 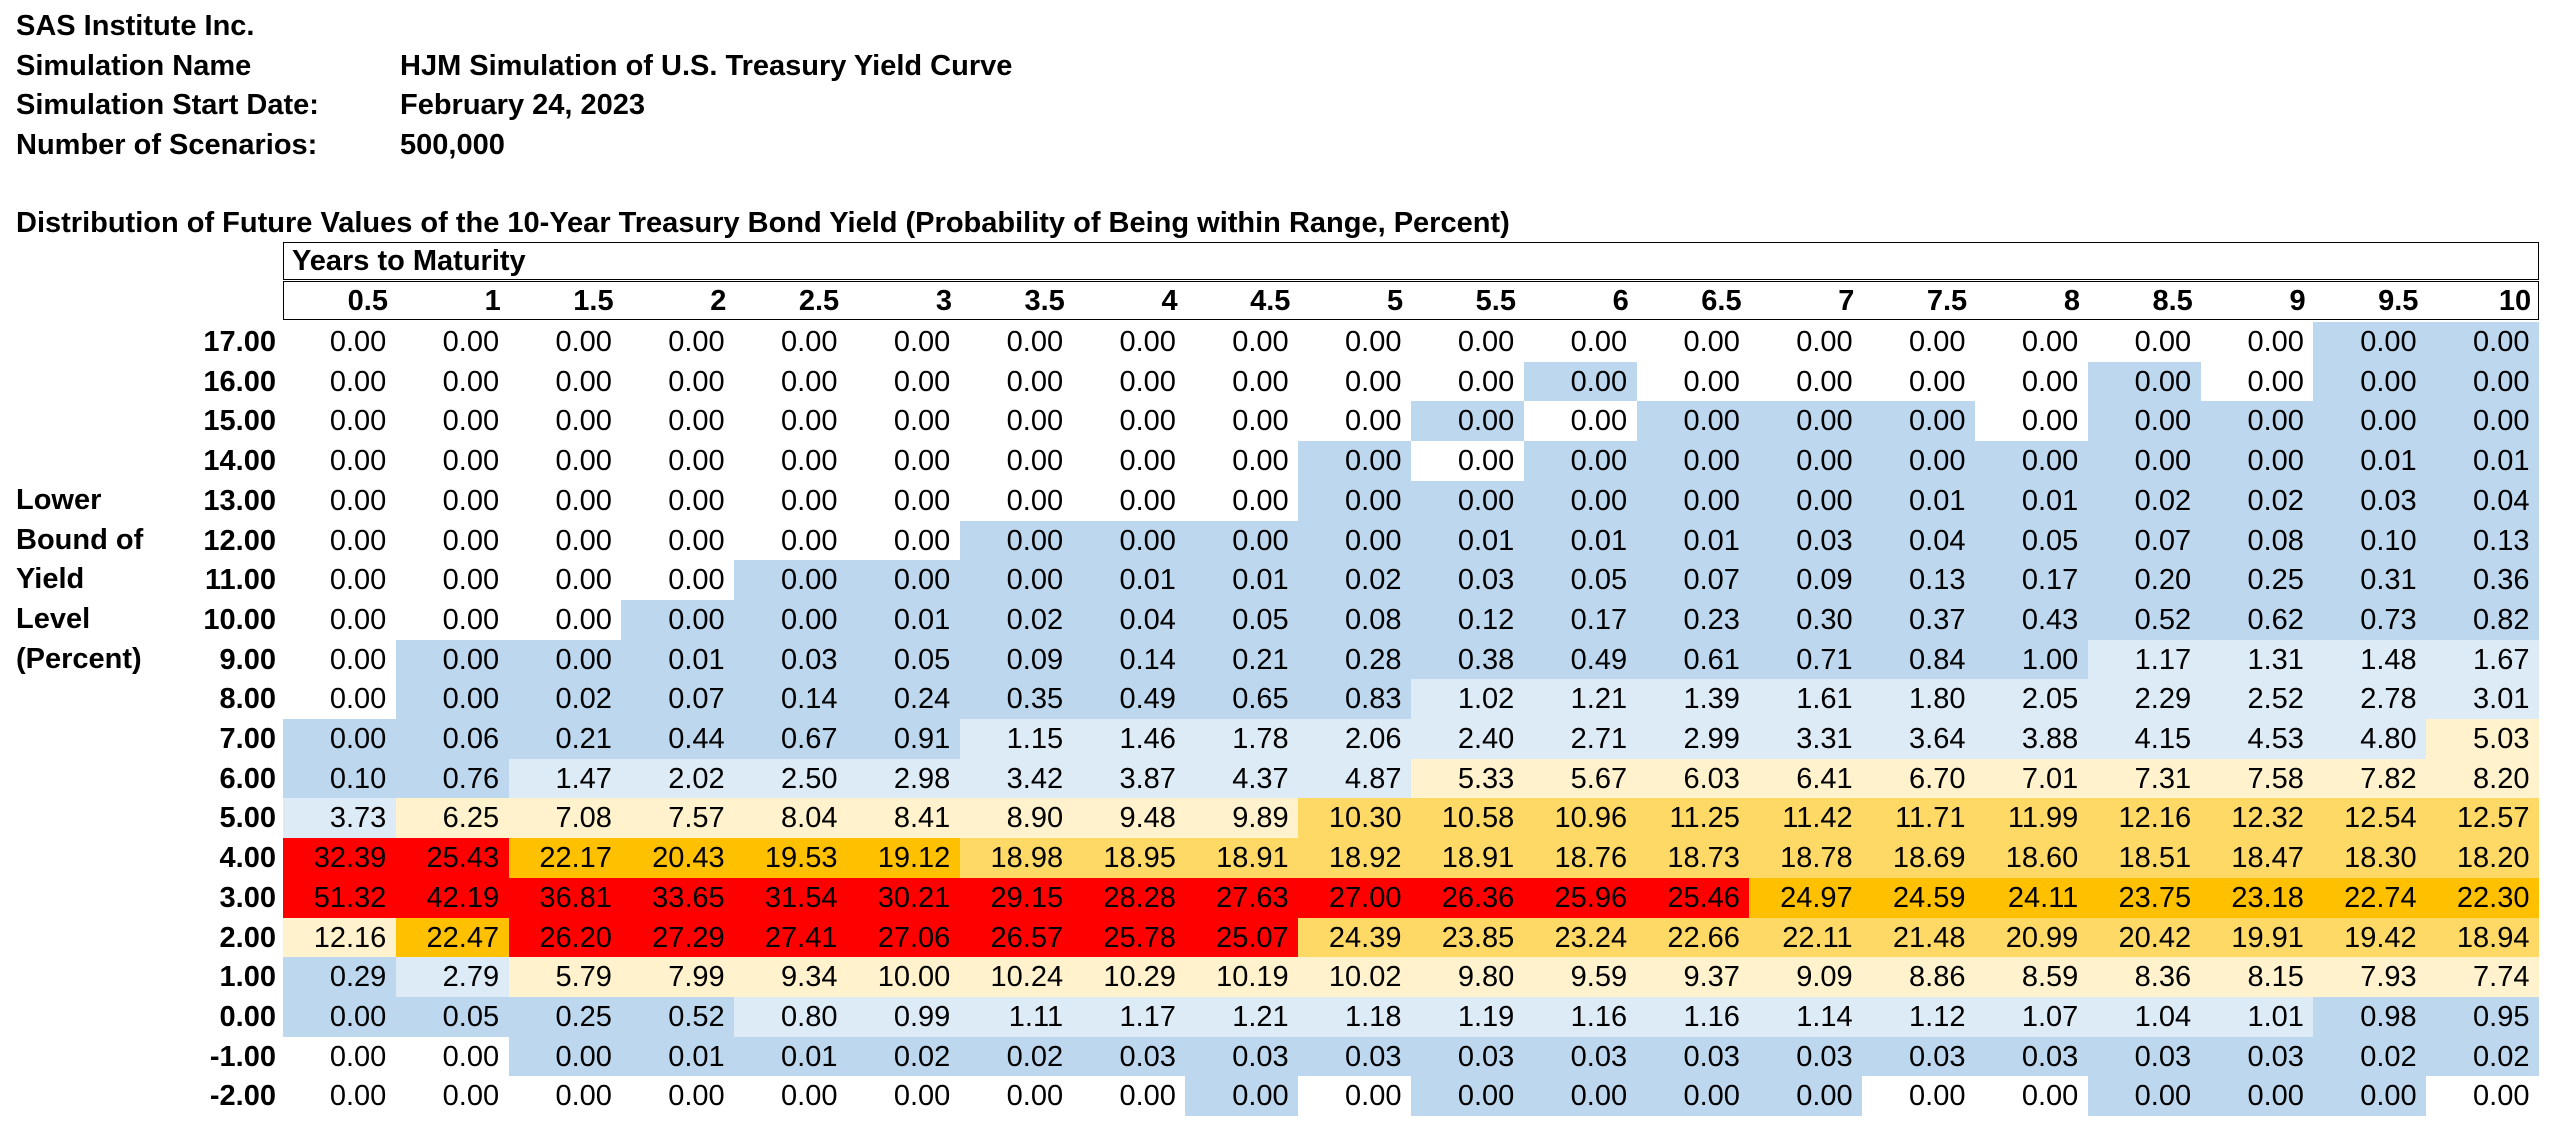 I want to click on table-cell: 9.80, so click(x=1468, y=977).